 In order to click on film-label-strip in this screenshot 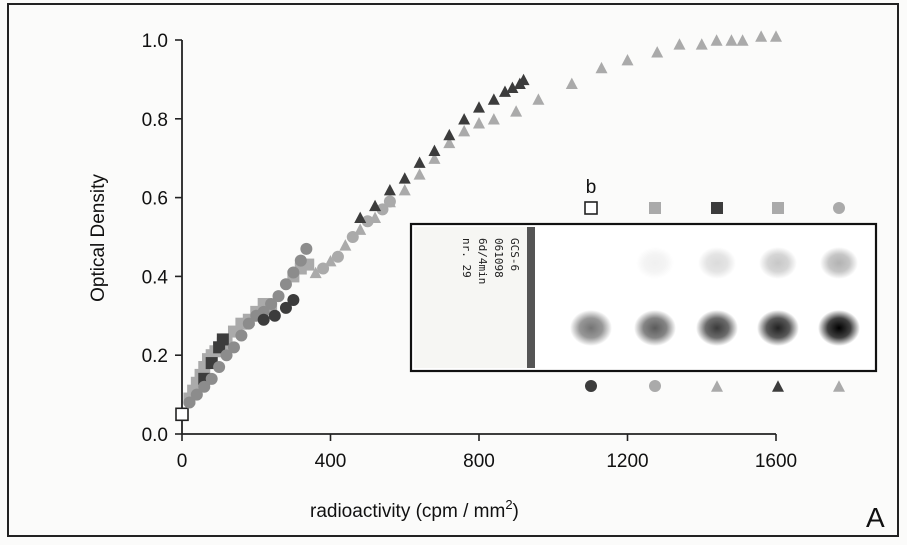, I will do `click(470, 297)`.